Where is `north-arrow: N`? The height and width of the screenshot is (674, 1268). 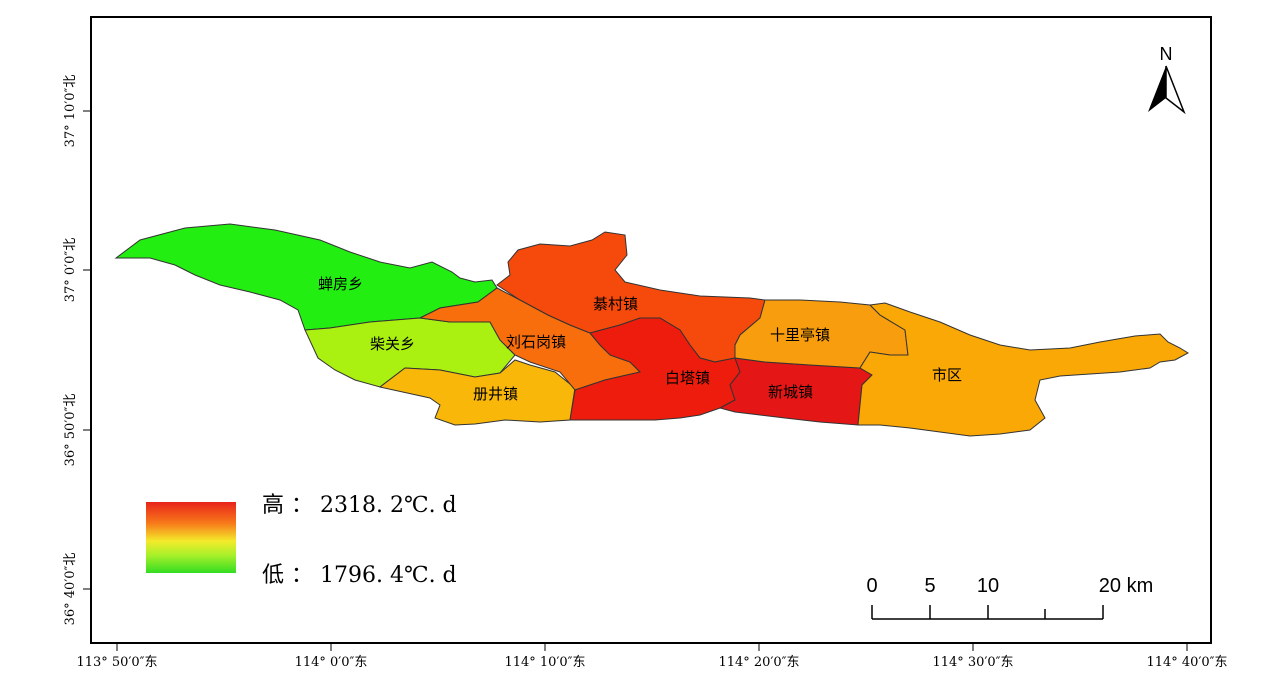 north-arrow: N is located at coordinates (1167, 79).